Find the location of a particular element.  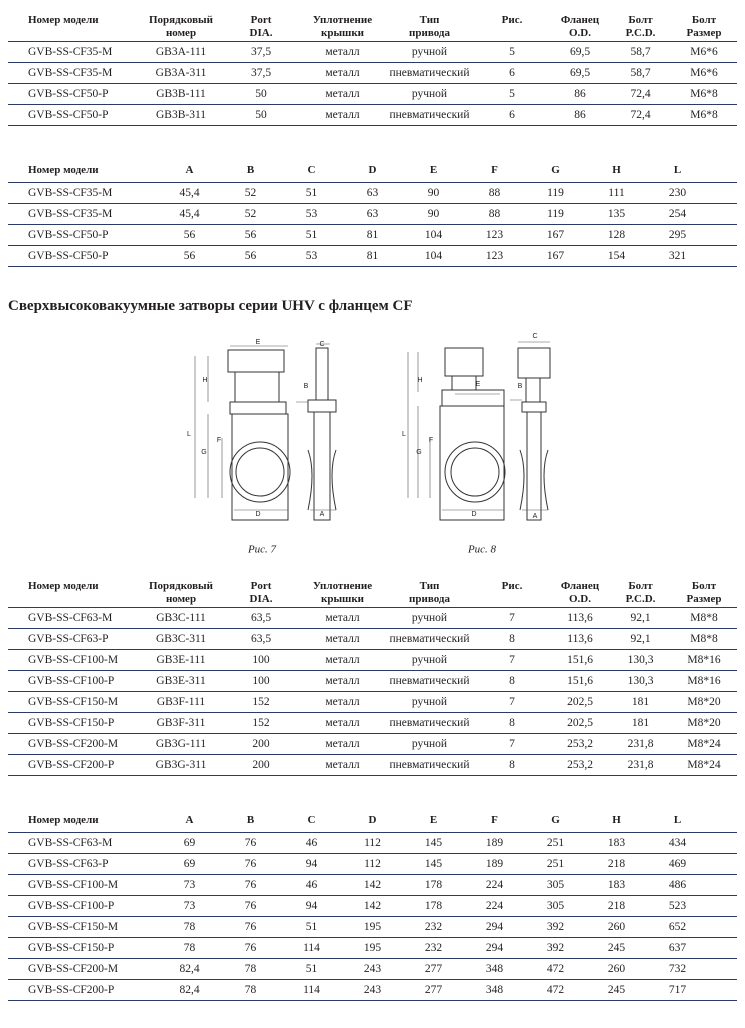

value-cell: M8*20 is located at coordinates (704, 723).